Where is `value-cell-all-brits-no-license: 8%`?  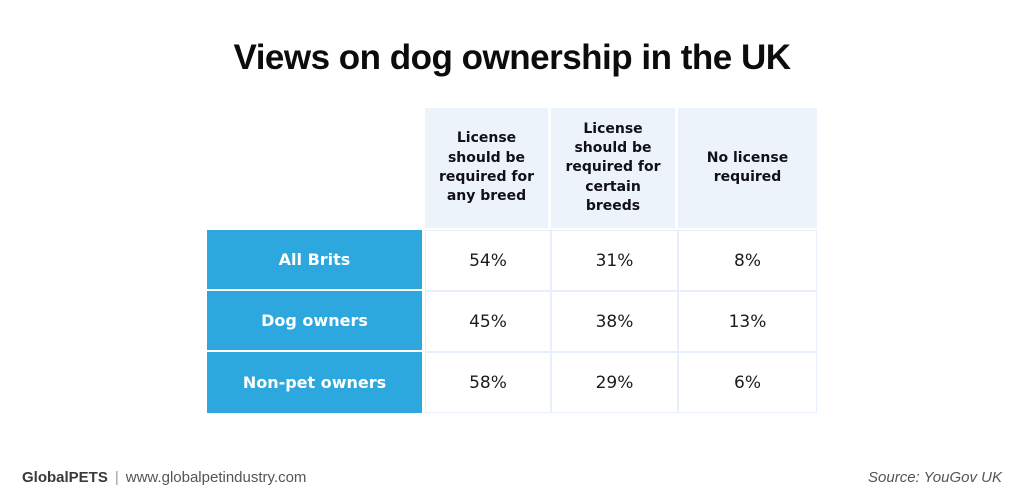
value-cell-all-brits-no-license: 8% is located at coordinates (747, 260).